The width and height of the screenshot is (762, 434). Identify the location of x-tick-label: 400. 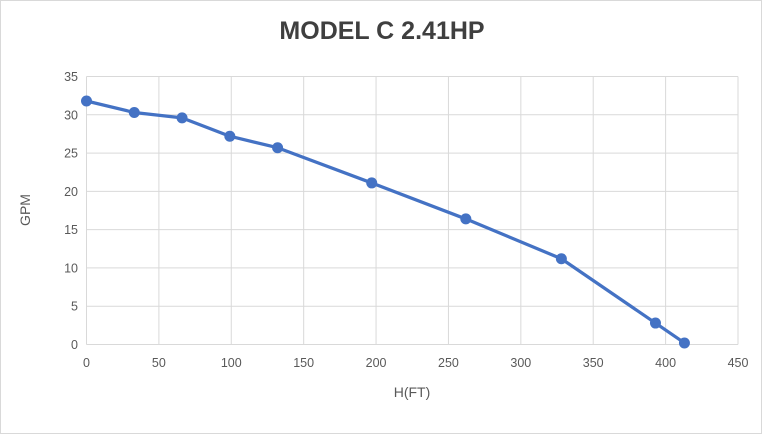
(665, 363).